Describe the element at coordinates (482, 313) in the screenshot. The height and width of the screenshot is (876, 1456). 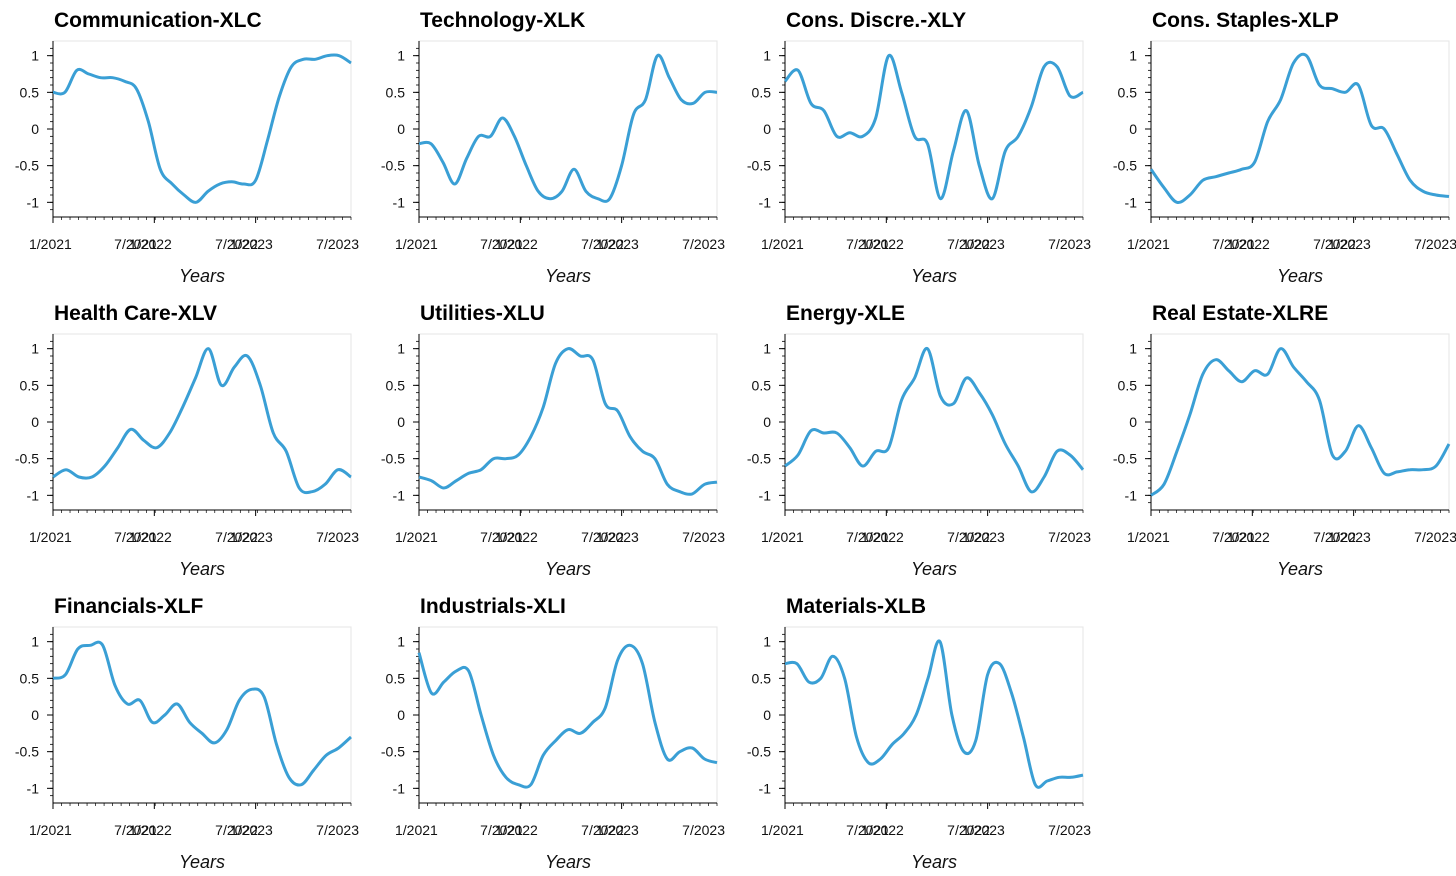
I see `chart-title: Utilities-XLU` at that location.